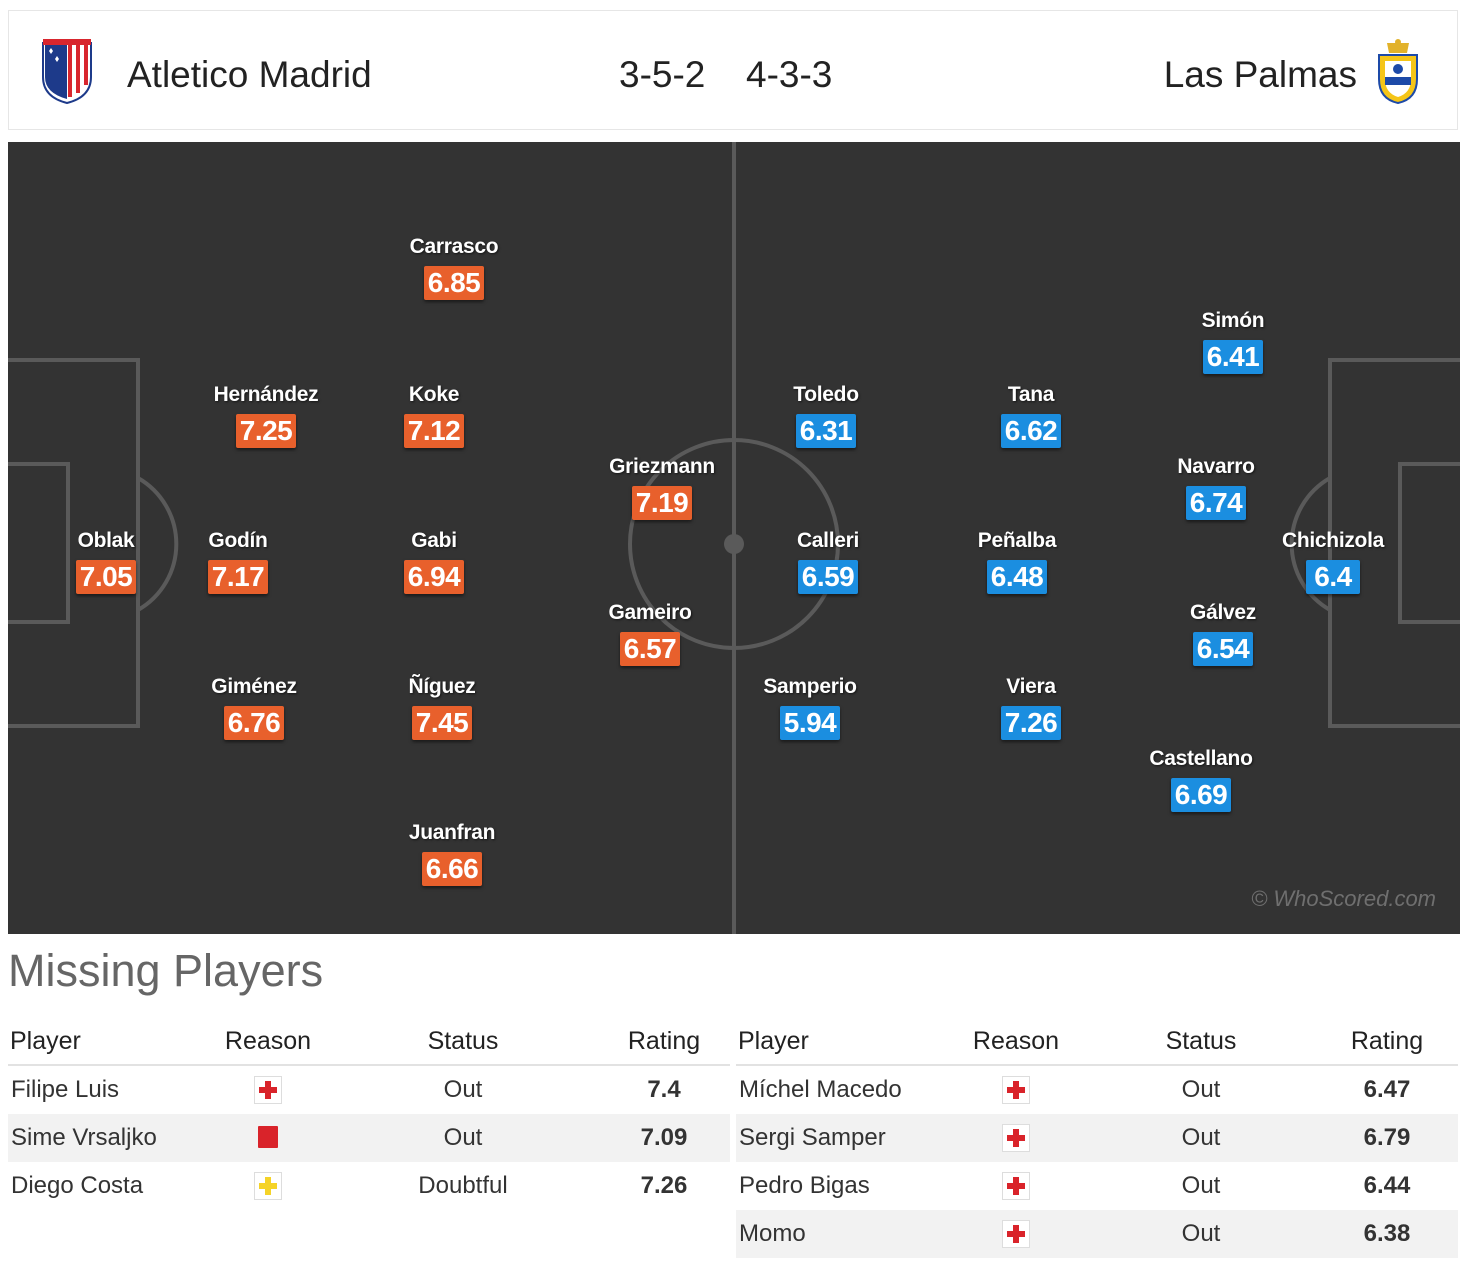 This screenshot has width=1460, height=1262. Describe the element at coordinates (810, 723) in the screenshot. I see `player-rating: 5.94` at that location.